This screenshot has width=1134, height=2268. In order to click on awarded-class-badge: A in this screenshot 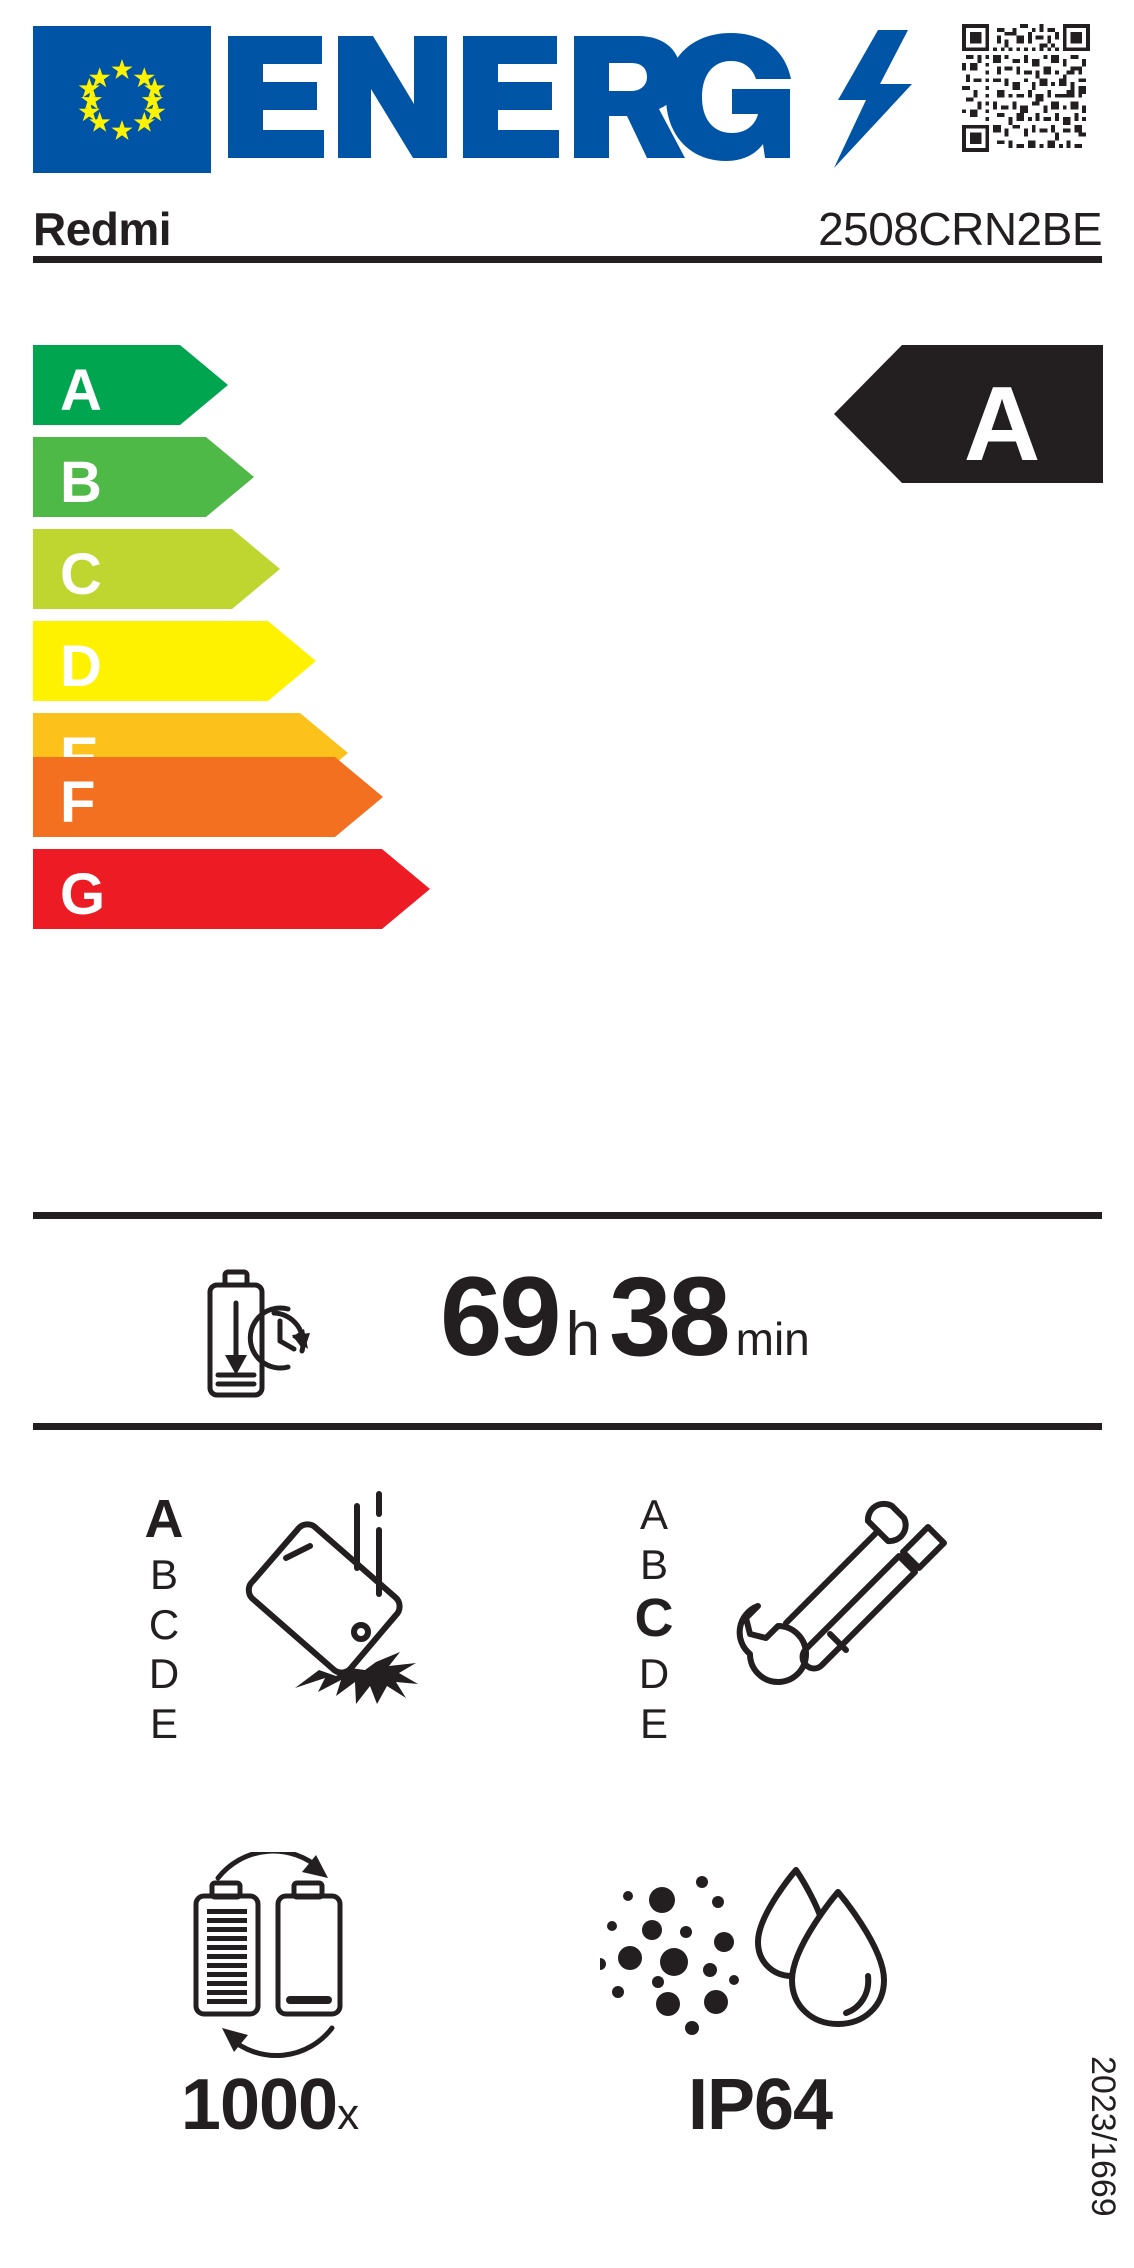, I will do `click(970, 416)`.